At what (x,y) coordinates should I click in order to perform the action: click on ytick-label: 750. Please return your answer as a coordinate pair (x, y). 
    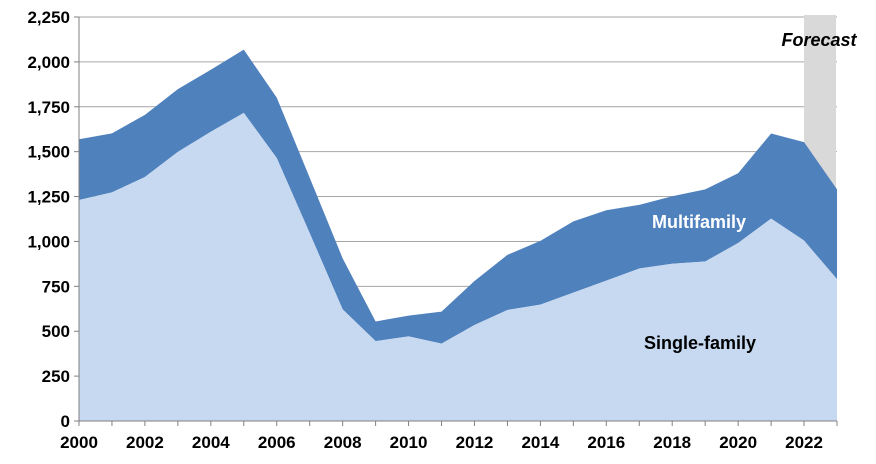
    Looking at the image, I should click on (56, 286).